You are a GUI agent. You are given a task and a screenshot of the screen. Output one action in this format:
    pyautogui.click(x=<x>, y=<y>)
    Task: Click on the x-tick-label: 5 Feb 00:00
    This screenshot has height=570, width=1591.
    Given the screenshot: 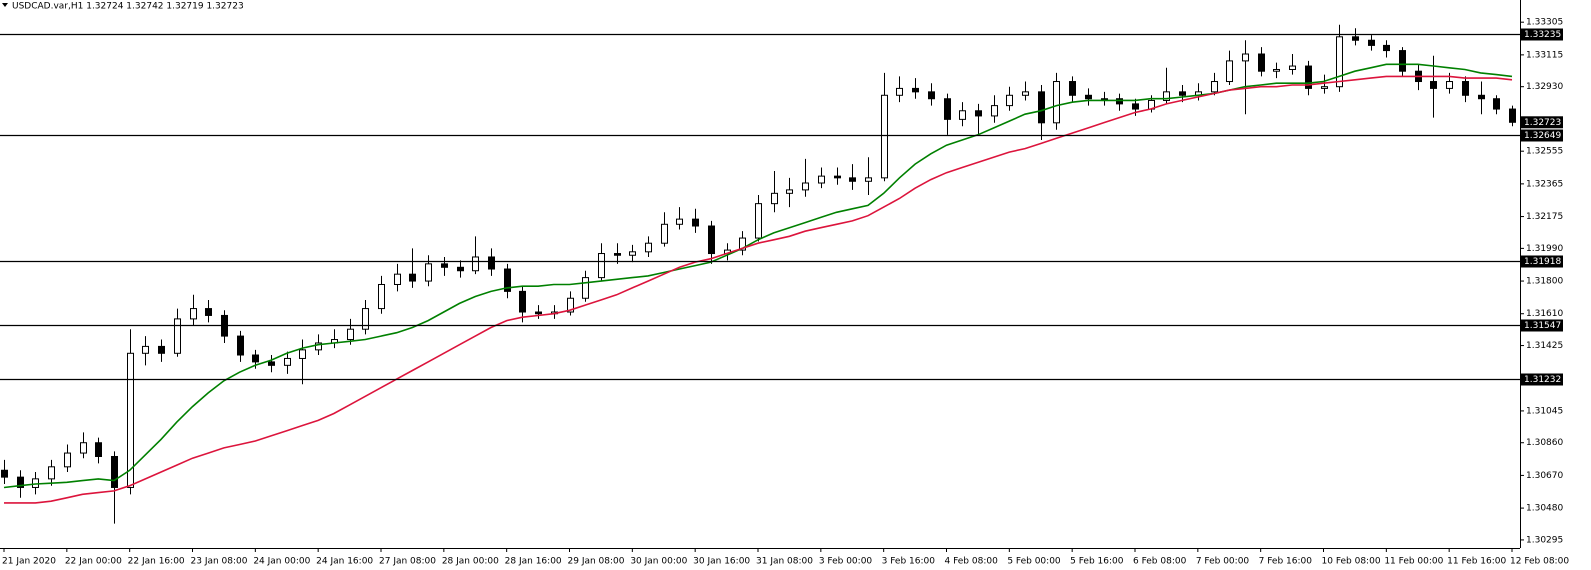 What is the action you would take?
    pyautogui.click(x=1034, y=562)
    